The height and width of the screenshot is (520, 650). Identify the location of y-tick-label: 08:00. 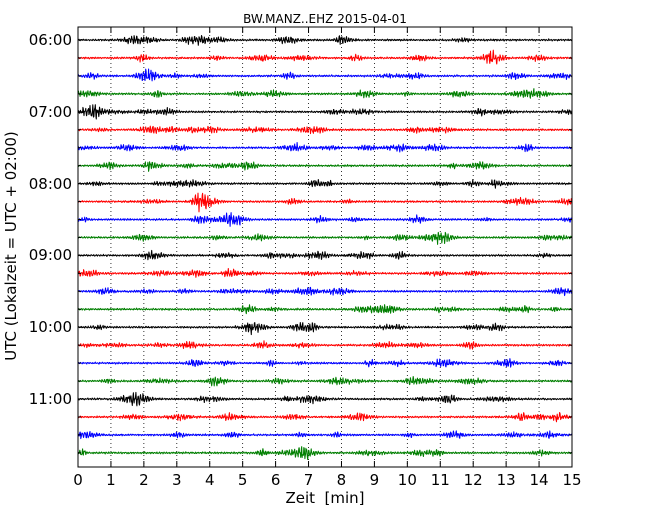
(50, 183).